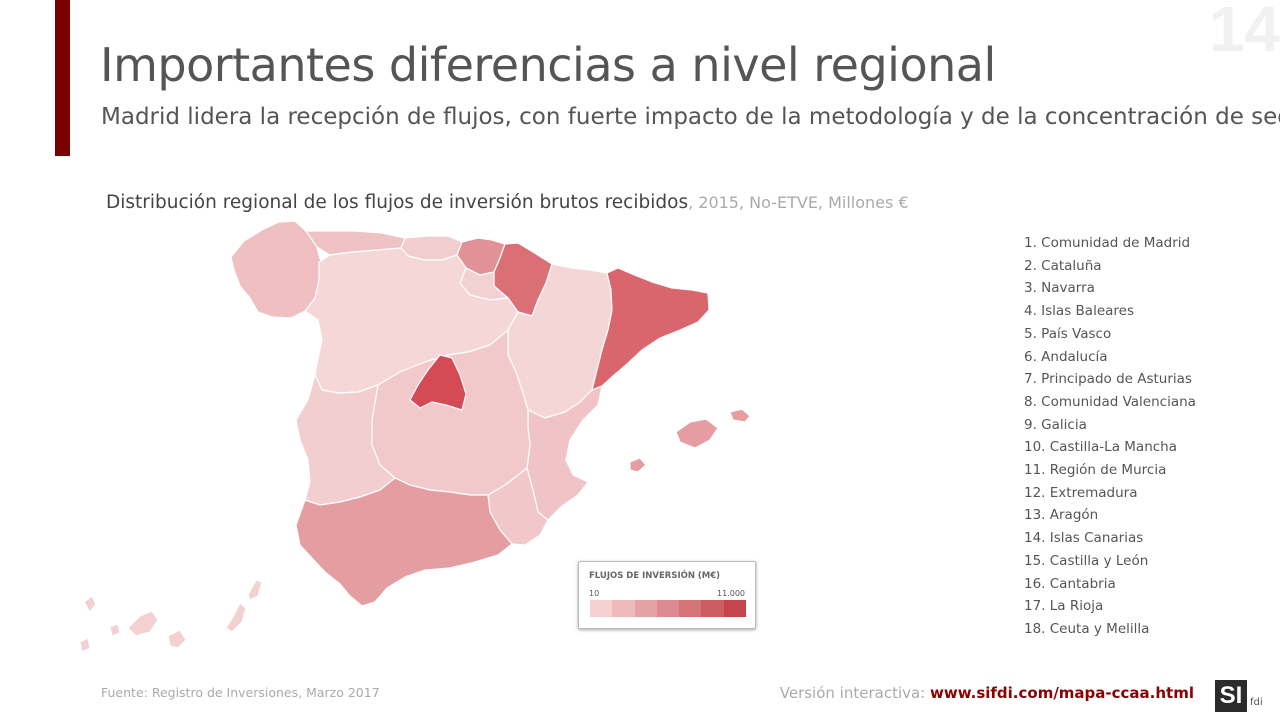  What do you see at coordinates (1231, 696) in the screenshot?
I see `sifdi-logo: SI` at bounding box center [1231, 696].